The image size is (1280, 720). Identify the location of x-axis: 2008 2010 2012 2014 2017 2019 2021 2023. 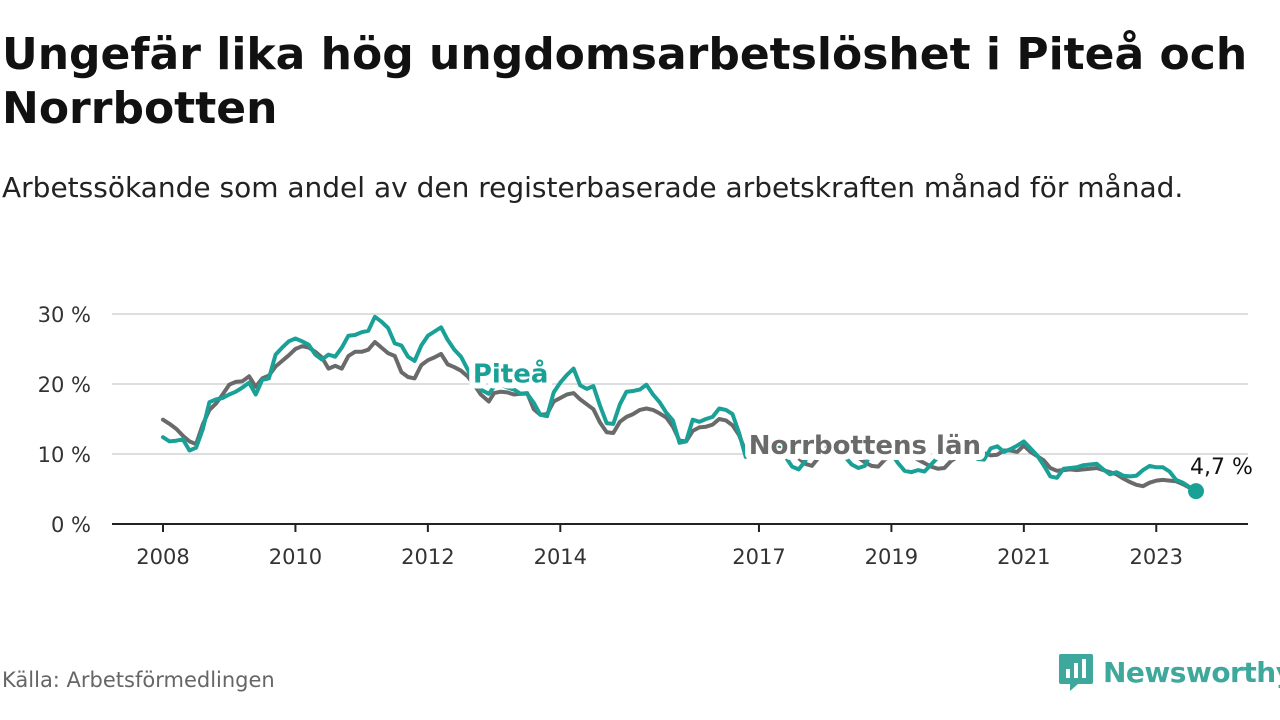
(680, 546).